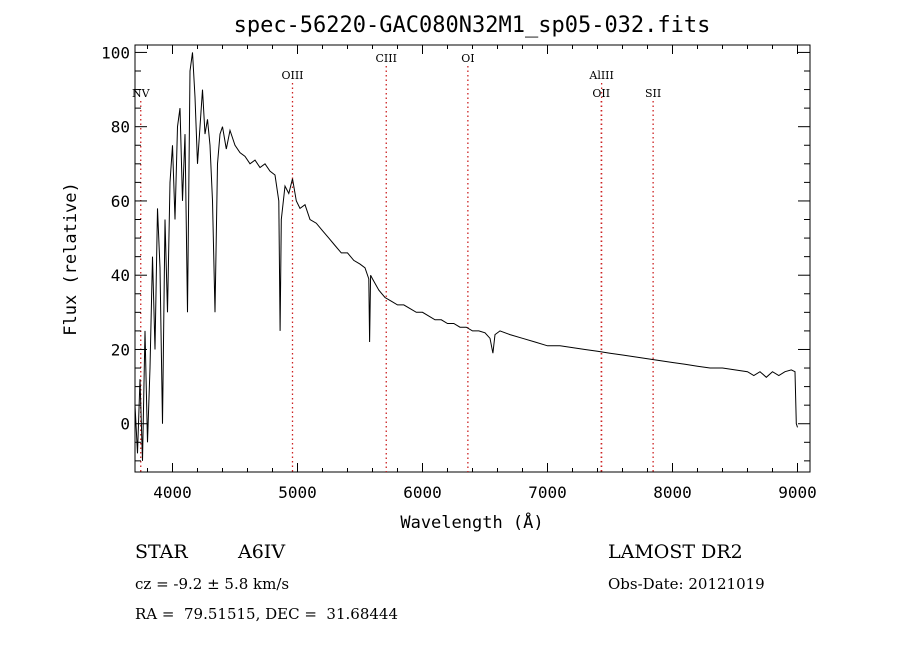 The height and width of the screenshot is (650, 900). I want to click on observation-date: Obs-Date: 20121019, so click(686, 584).